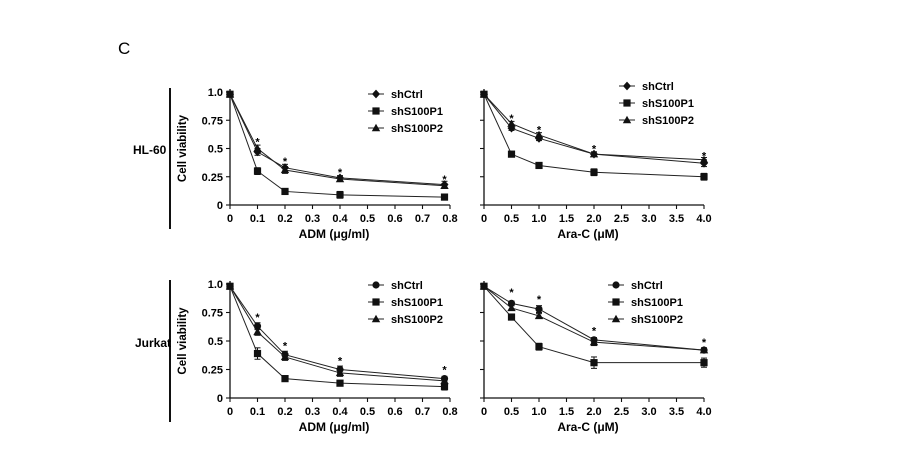  I want to click on x-tick-label: 3.5, so click(676, 219).